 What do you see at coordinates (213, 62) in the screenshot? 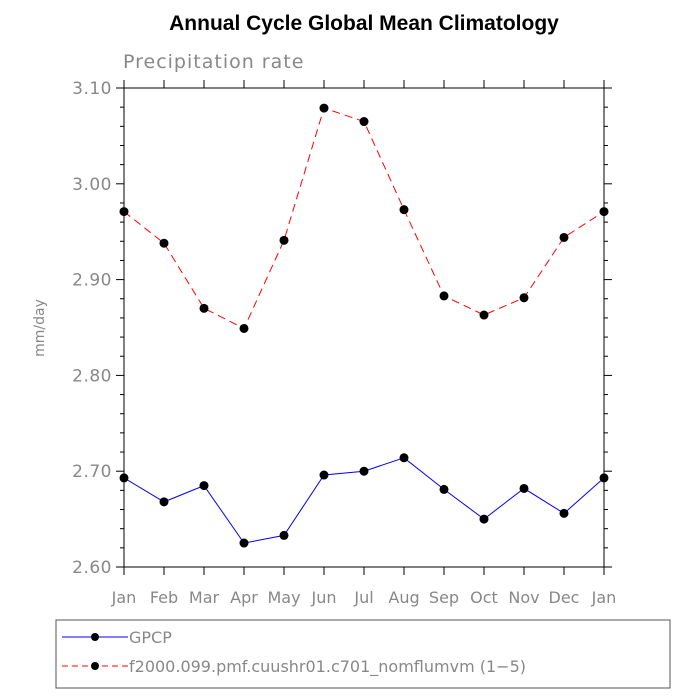
I see `chart-subtitle: Precipitation rate` at bounding box center [213, 62].